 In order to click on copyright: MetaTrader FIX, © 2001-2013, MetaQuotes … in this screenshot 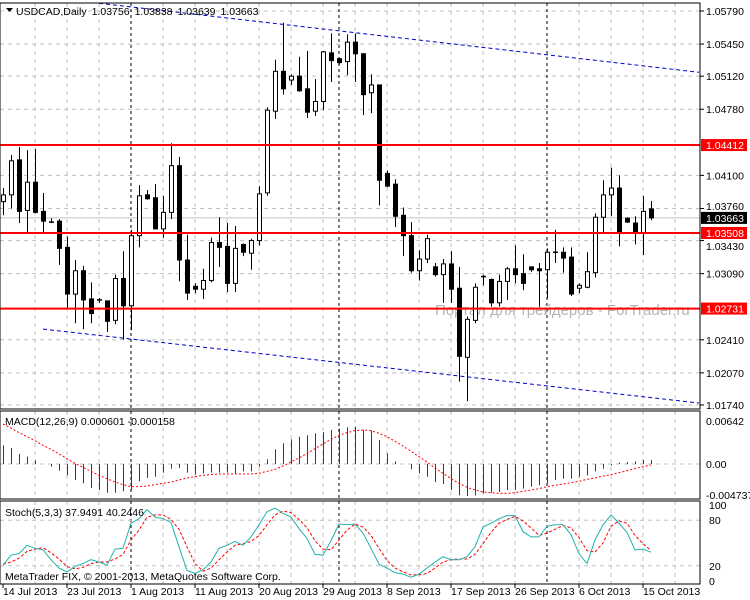, I will do `click(143, 577)`.